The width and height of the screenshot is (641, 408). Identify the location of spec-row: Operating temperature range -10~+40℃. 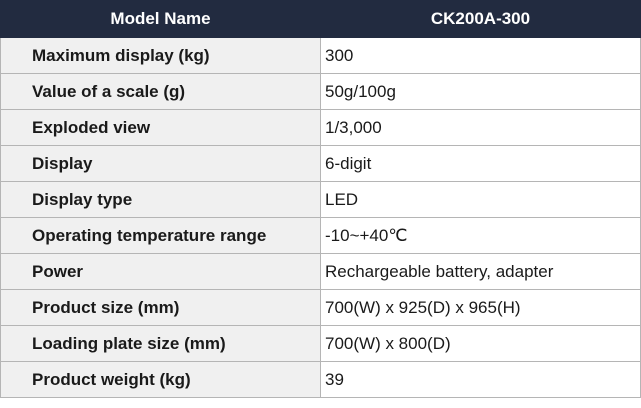
(320, 235).